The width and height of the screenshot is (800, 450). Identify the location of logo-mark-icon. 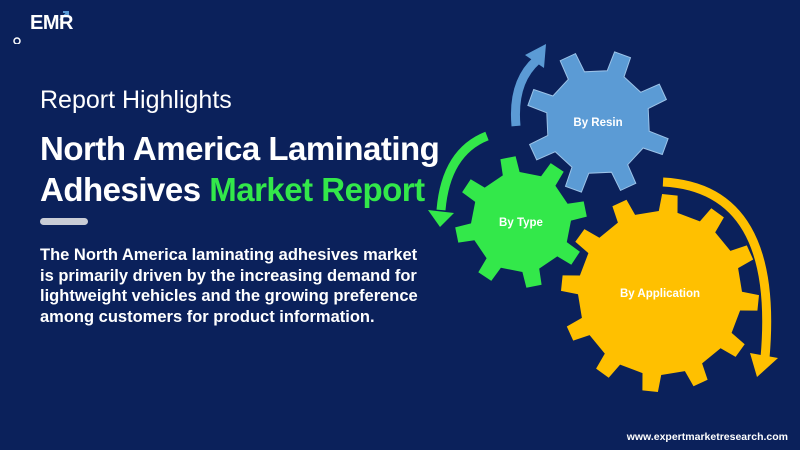
(41, 27).